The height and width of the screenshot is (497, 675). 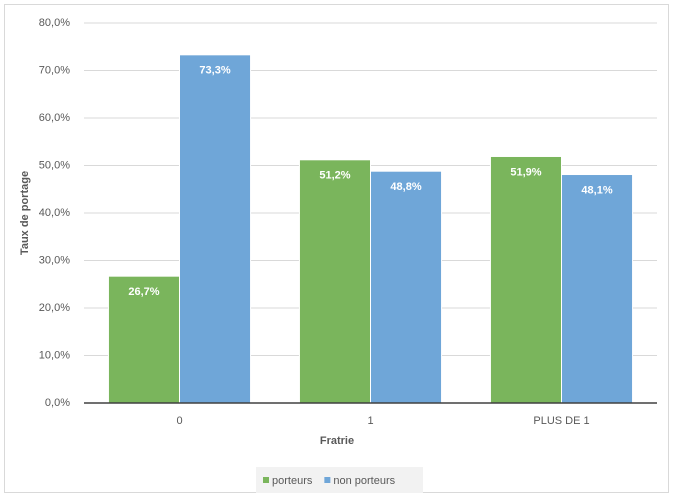 I want to click on x-tick-label: PLUS DE 1, so click(x=561, y=421).